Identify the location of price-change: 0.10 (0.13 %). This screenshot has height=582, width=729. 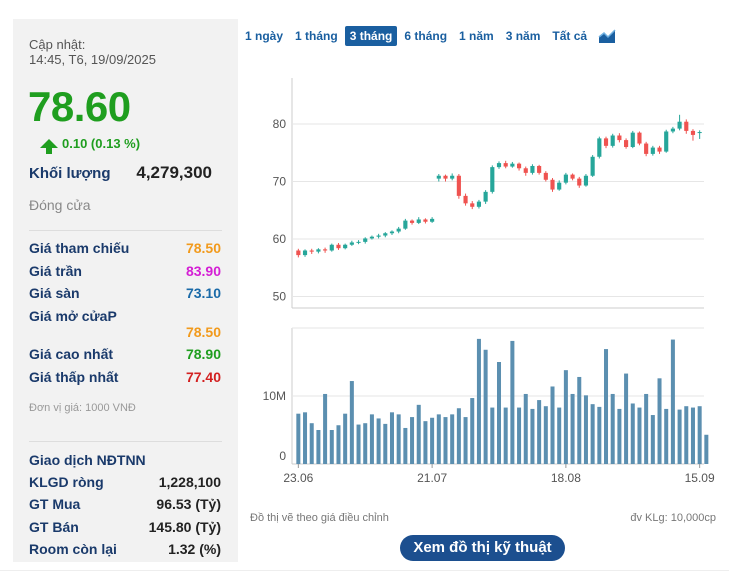
(90, 145).